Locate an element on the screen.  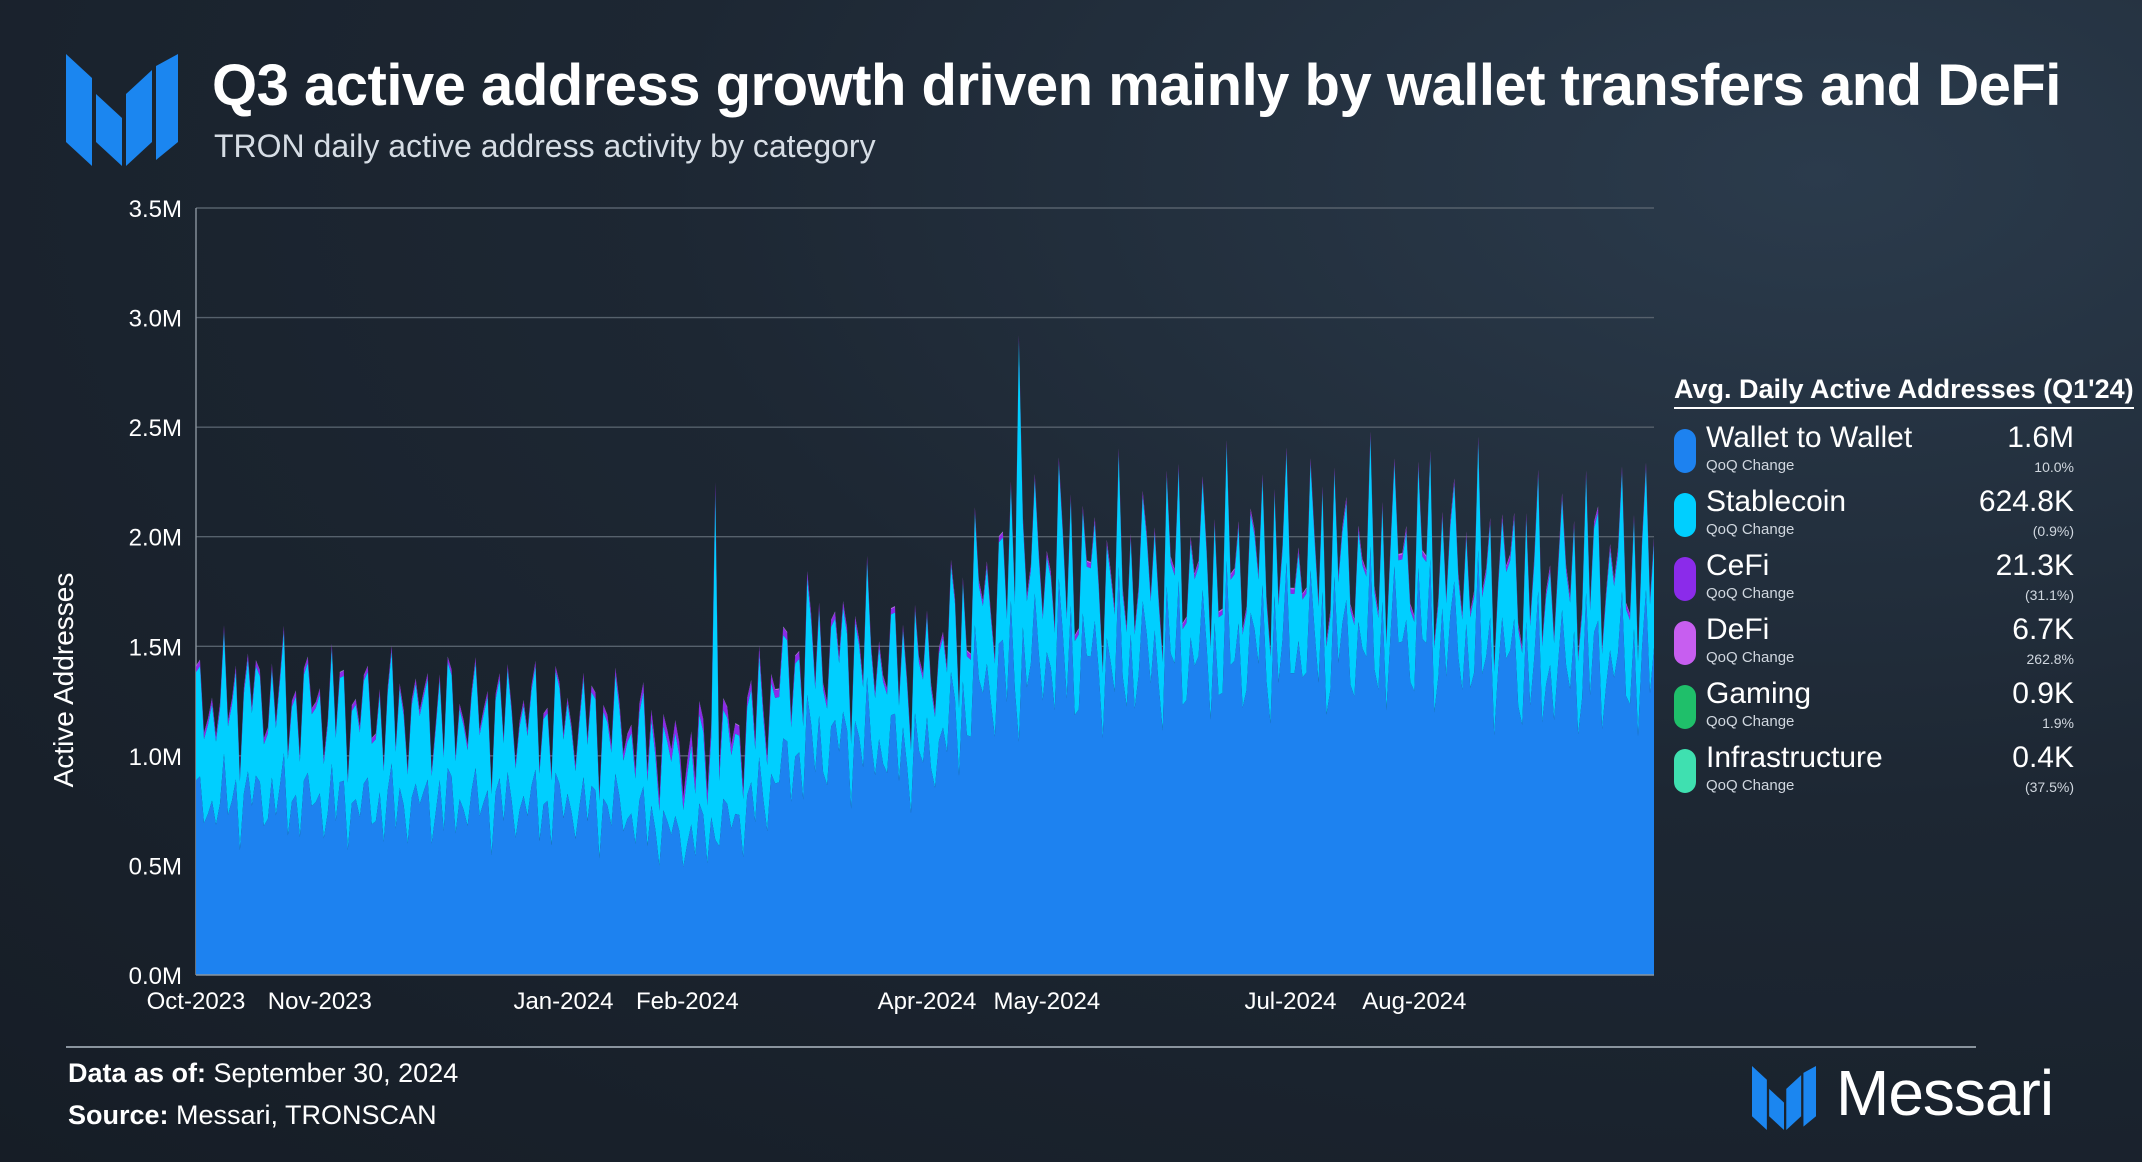
y-tick-label: 2.5M is located at coordinates (155, 428).